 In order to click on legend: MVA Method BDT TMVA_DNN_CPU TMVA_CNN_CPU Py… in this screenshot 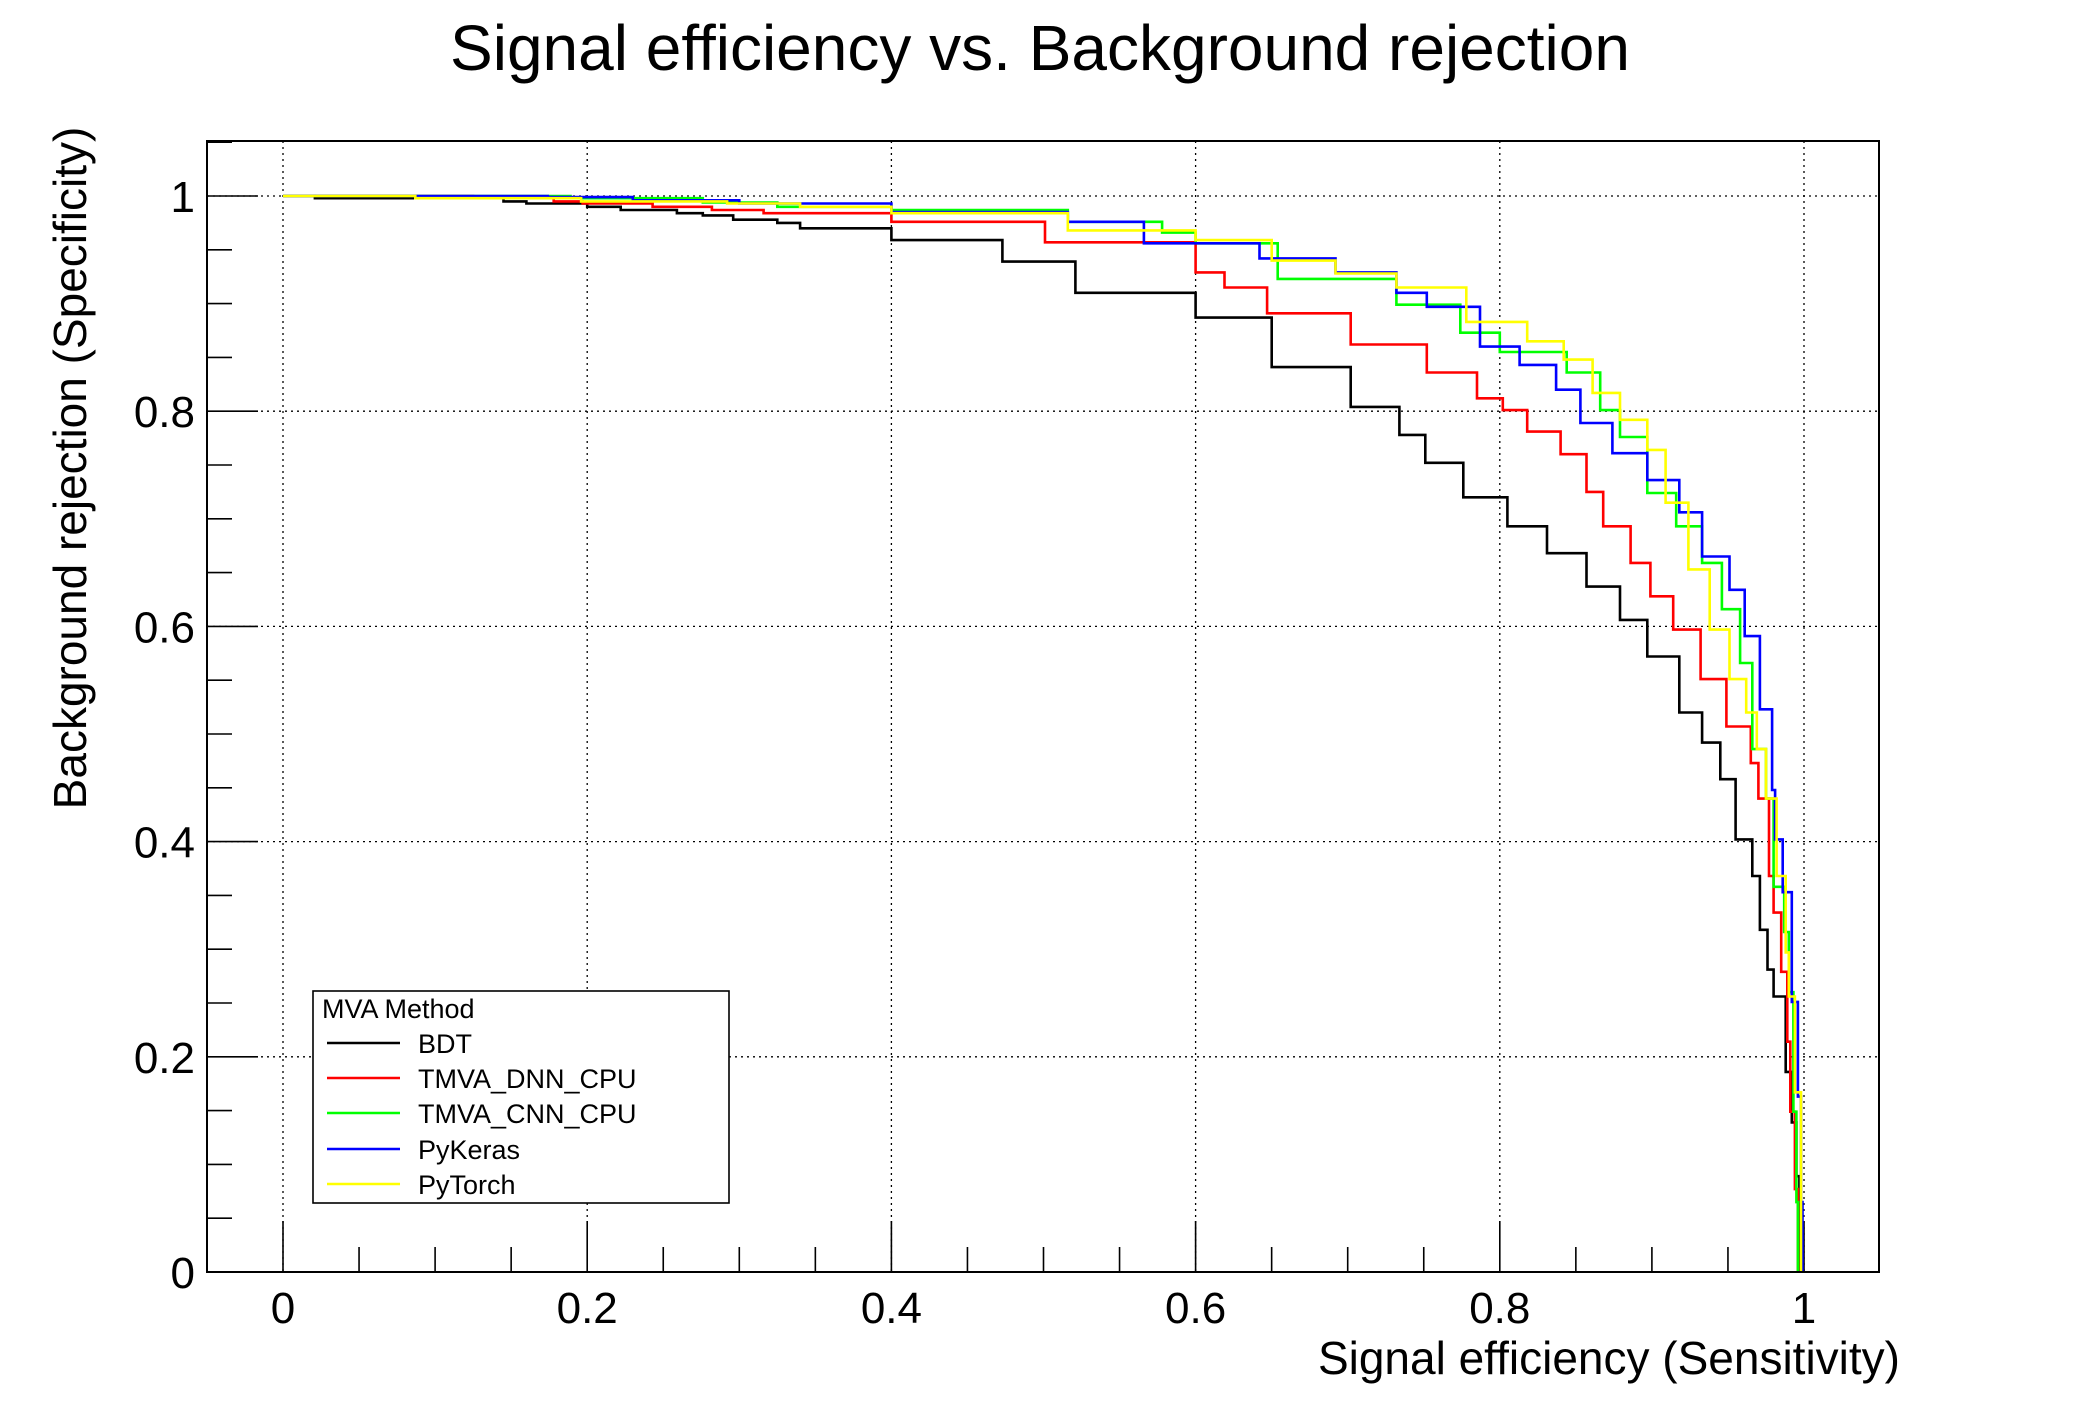, I will do `click(521, 1097)`.